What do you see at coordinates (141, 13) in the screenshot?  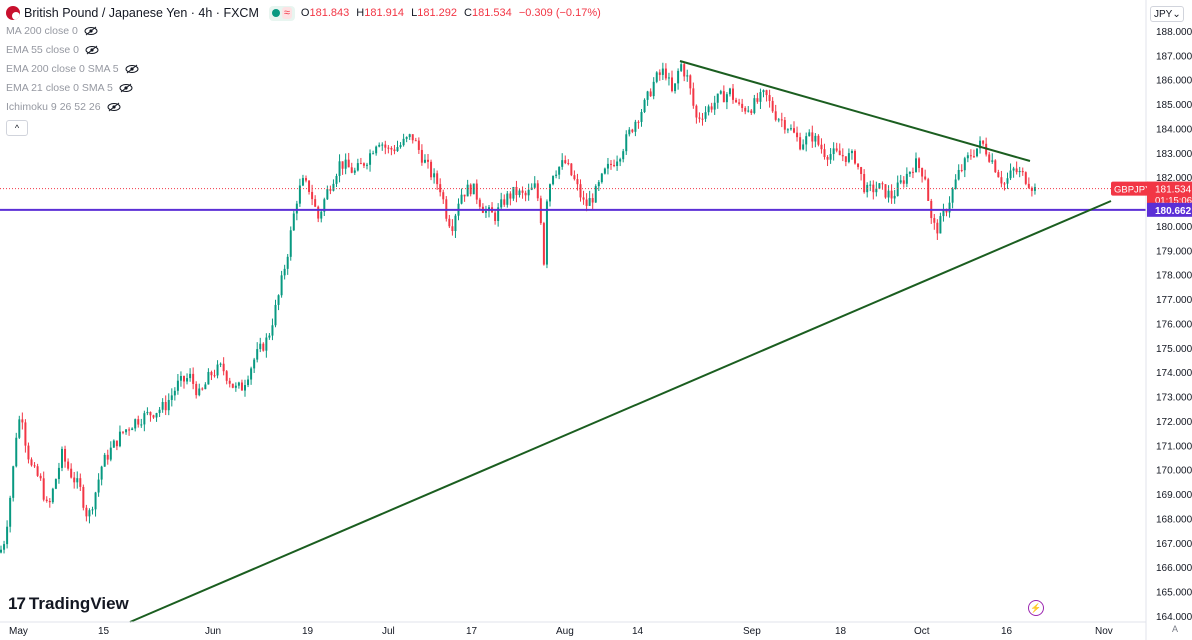 I see `symbol-title: British Pound / Japanese Yen · 4h · FXCM` at bounding box center [141, 13].